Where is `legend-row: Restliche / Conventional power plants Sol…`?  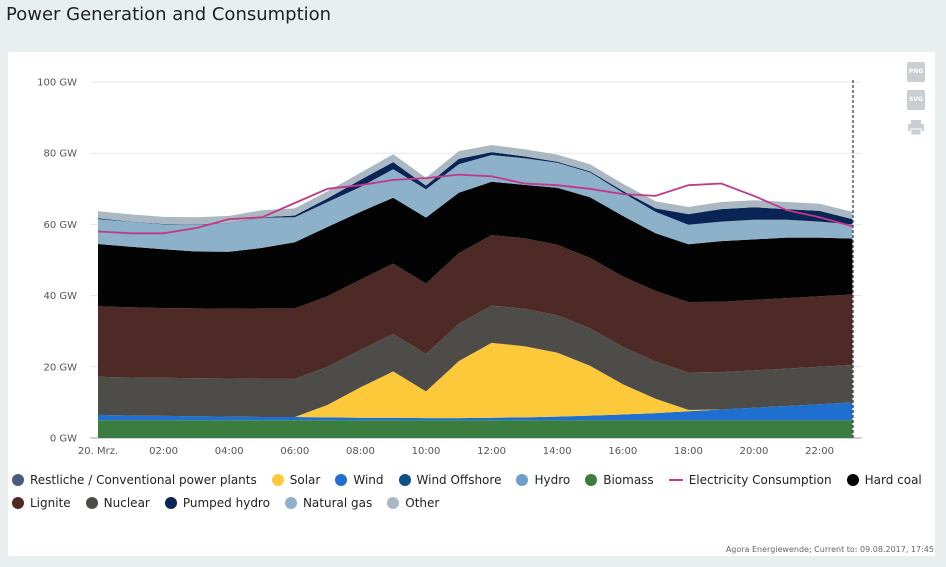 legend-row: Restliche / Conventional power plants Sol… is located at coordinates (467, 479).